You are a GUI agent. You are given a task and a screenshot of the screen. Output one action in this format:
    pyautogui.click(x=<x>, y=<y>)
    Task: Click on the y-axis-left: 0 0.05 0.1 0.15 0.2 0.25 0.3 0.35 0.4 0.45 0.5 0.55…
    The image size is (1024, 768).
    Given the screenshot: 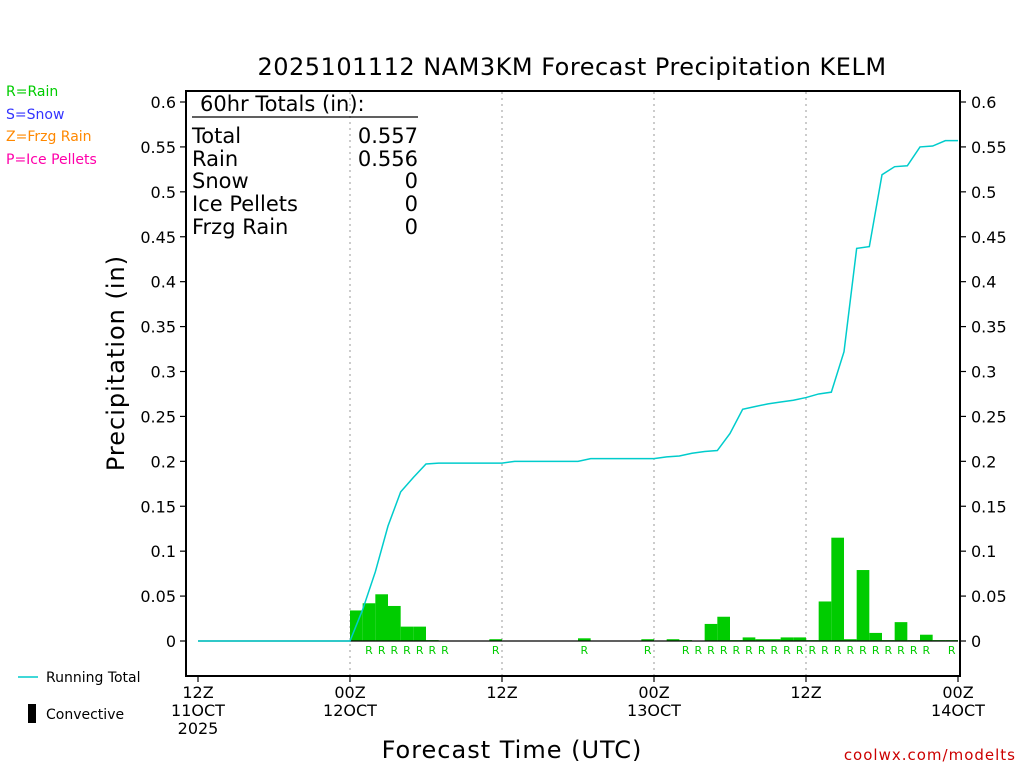 What is the action you would take?
    pyautogui.click(x=163, y=372)
    